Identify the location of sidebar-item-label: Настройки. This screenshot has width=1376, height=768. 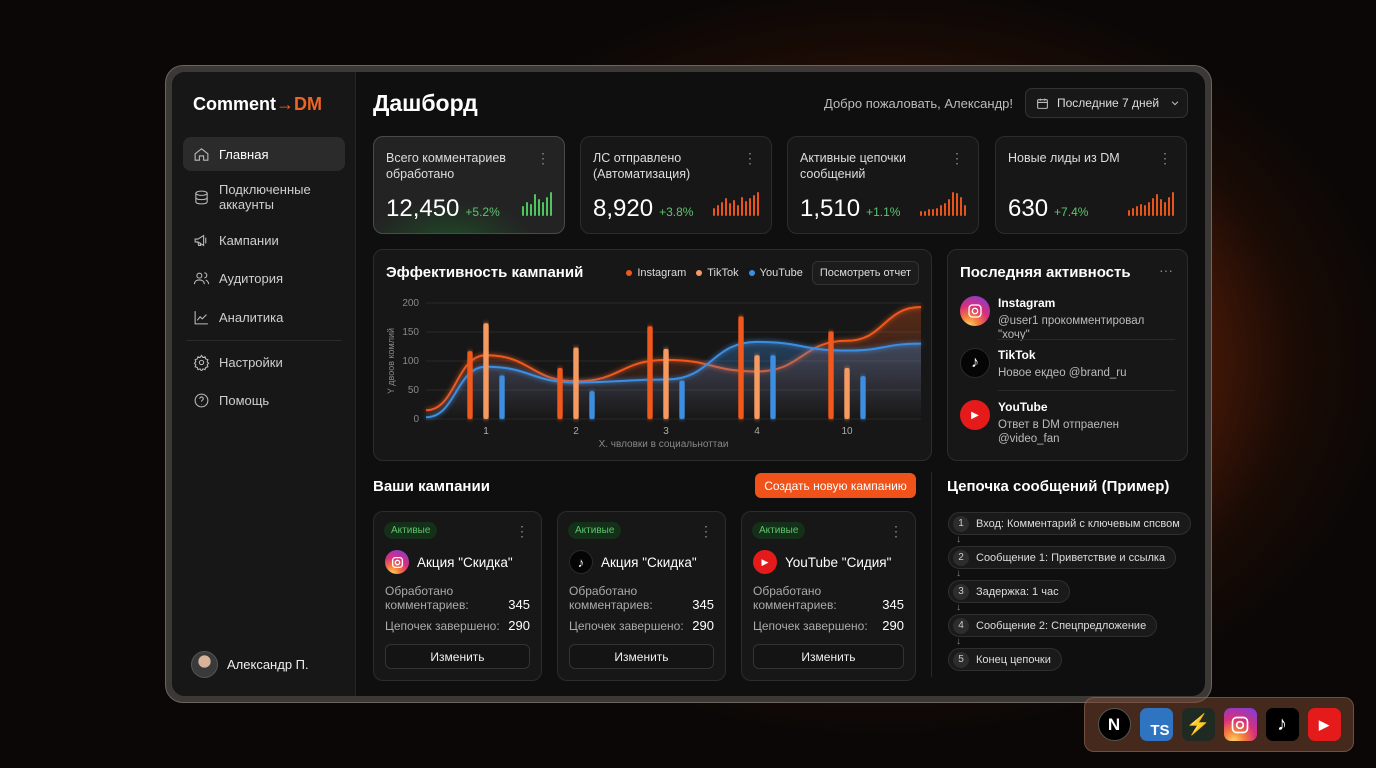
(251, 362).